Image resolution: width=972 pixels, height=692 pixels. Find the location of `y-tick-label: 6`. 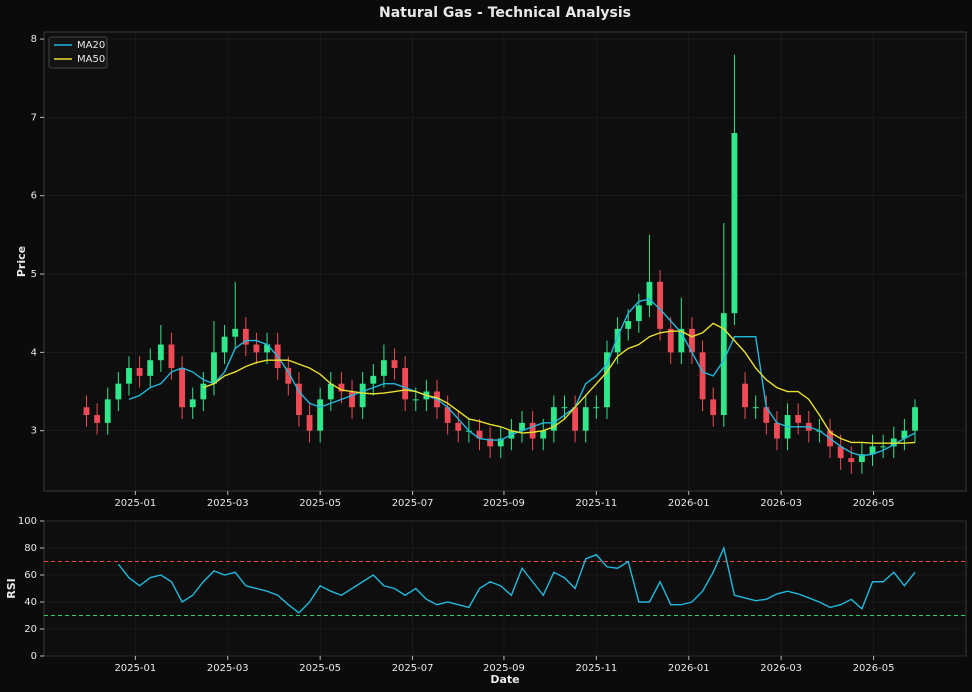

y-tick-label: 6 is located at coordinates (34, 196).